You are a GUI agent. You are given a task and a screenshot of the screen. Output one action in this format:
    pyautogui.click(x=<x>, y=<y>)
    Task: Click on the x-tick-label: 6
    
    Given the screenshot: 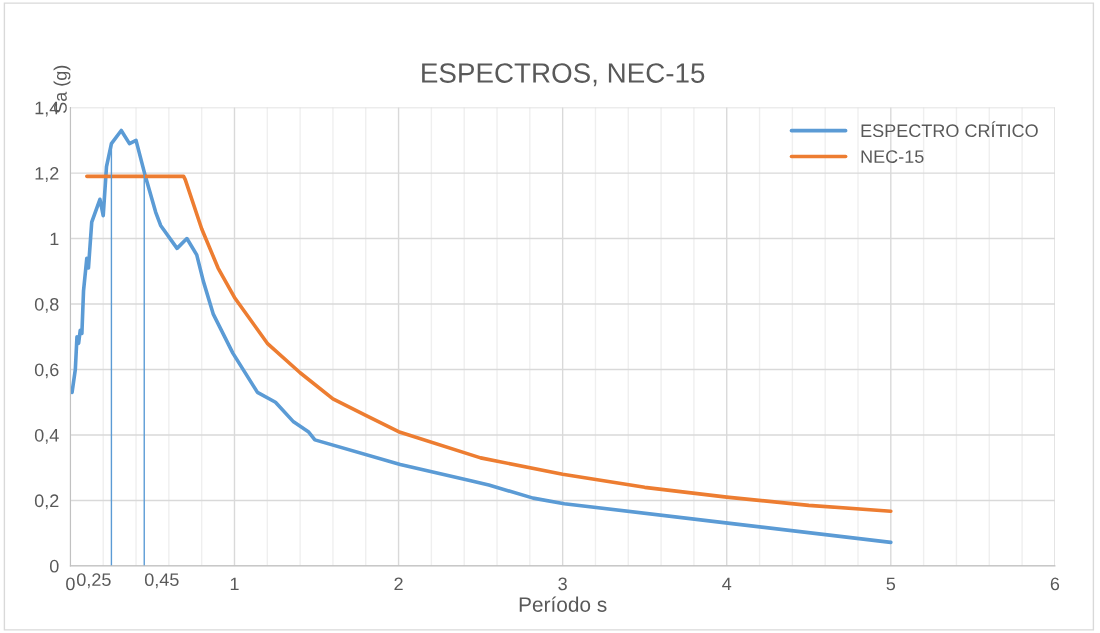 What is the action you would take?
    pyautogui.click(x=1055, y=584)
    